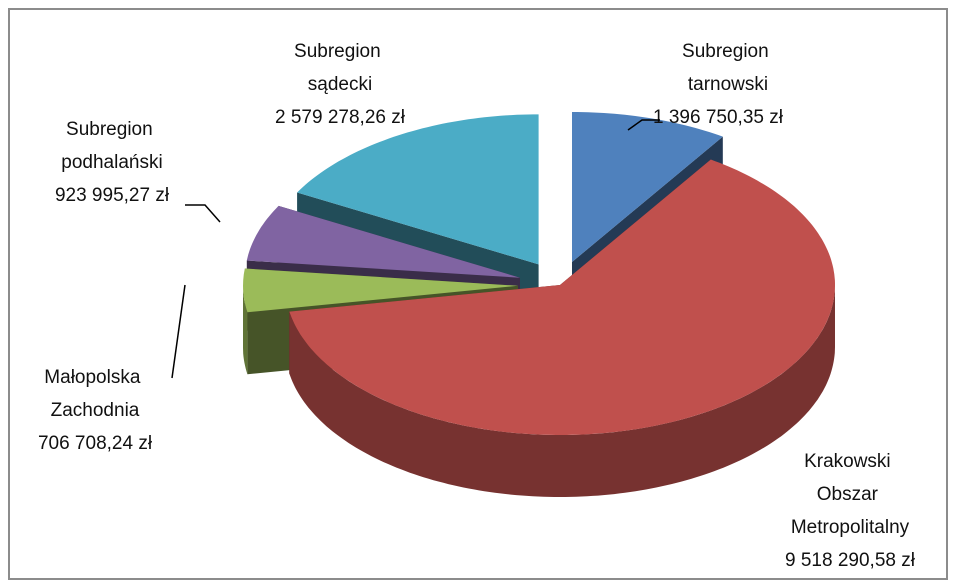  I want to click on value-label: 706 708,24 zł, so click(95, 443).